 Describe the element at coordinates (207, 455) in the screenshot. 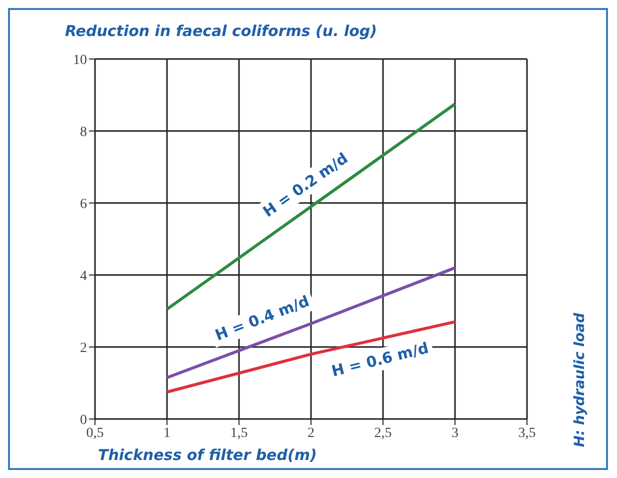

I see `x-axis-title: Thickness of filter bed(m)` at that location.